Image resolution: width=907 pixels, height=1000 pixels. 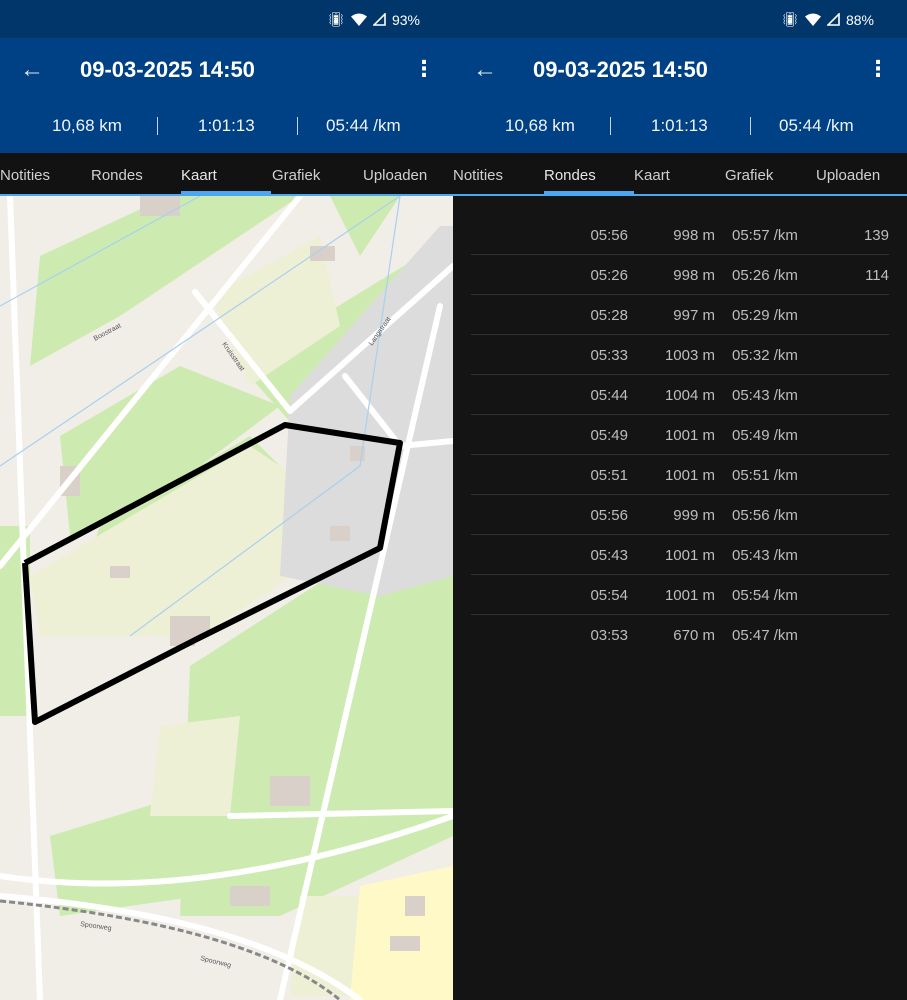 What do you see at coordinates (609, 555) in the screenshot?
I see `lap-time: 05:43` at bounding box center [609, 555].